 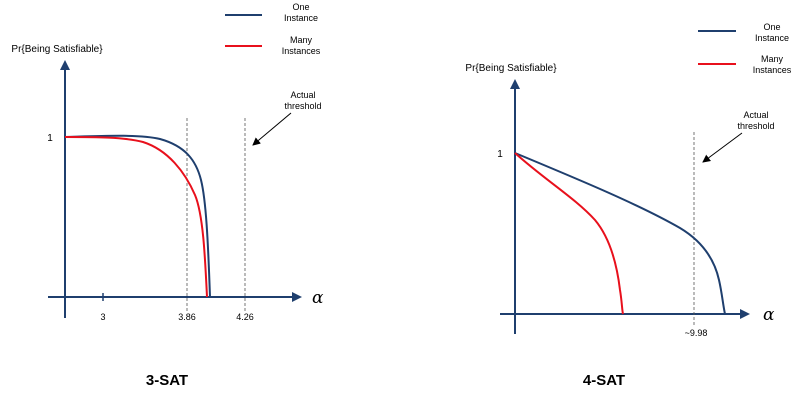 What do you see at coordinates (245, 317) in the screenshot?
I see `x-tick-label-4.26: 4.26` at bounding box center [245, 317].